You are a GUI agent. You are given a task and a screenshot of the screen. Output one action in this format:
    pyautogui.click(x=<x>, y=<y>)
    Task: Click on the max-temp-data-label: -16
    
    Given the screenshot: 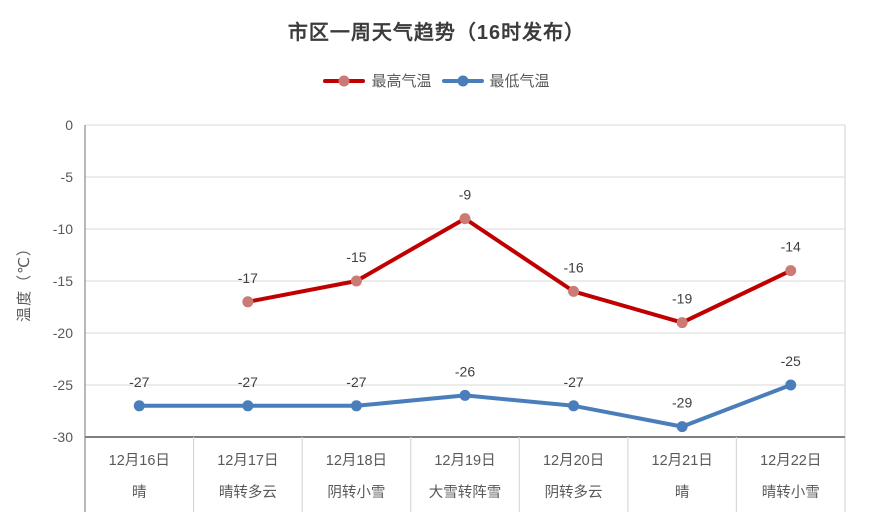 What is the action you would take?
    pyautogui.click(x=573, y=267)
    